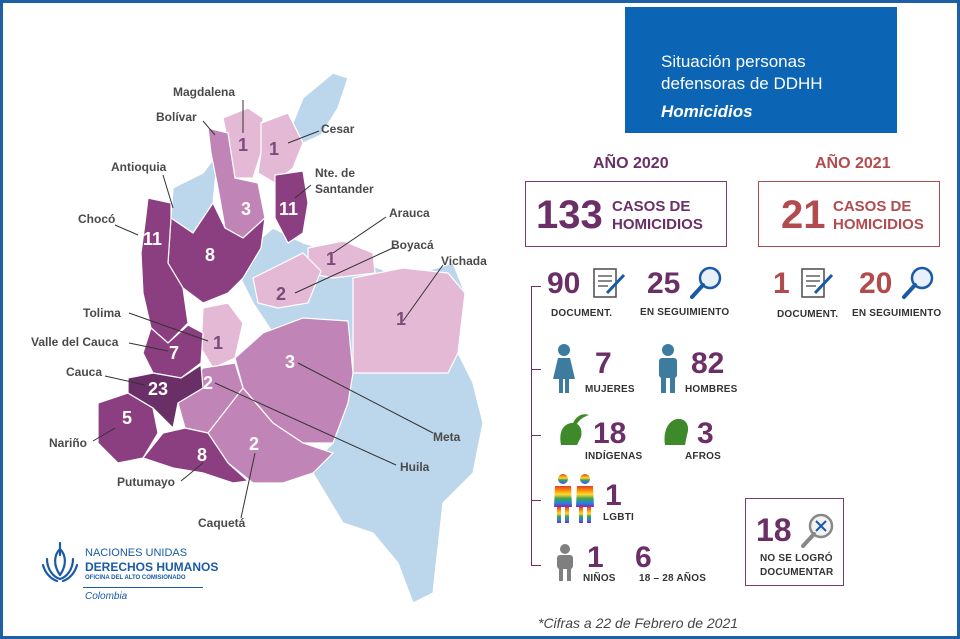 This screenshot has width=960, height=639. What do you see at coordinates (853, 163) in the screenshot?
I see `year-2021-label: AÑO 2021` at bounding box center [853, 163].